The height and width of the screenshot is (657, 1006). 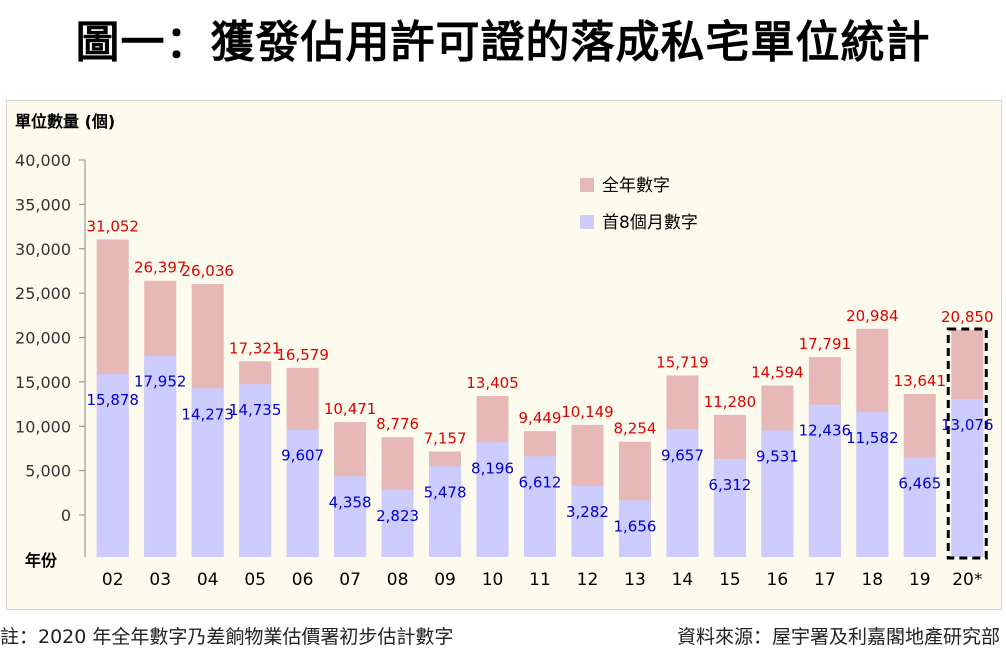 I want to click on x-tick-label: 10, so click(x=493, y=580).